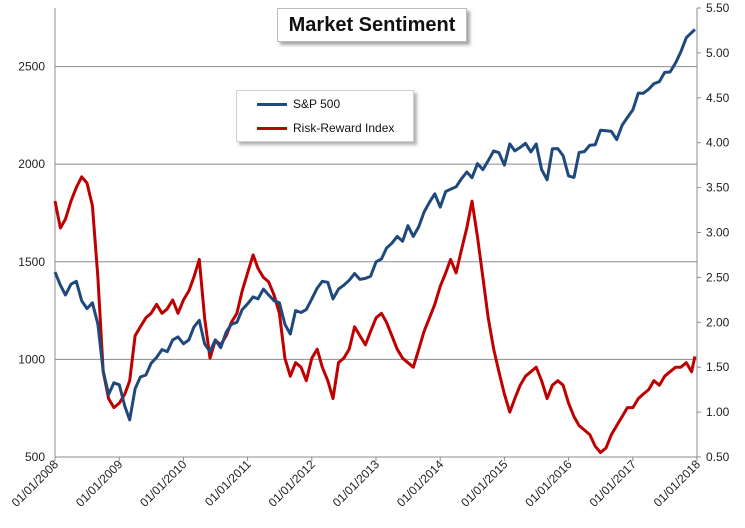 The height and width of the screenshot is (528, 745). Describe the element at coordinates (372, 25) in the screenshot. I see `chart-title: Market Sentiment` at that location.